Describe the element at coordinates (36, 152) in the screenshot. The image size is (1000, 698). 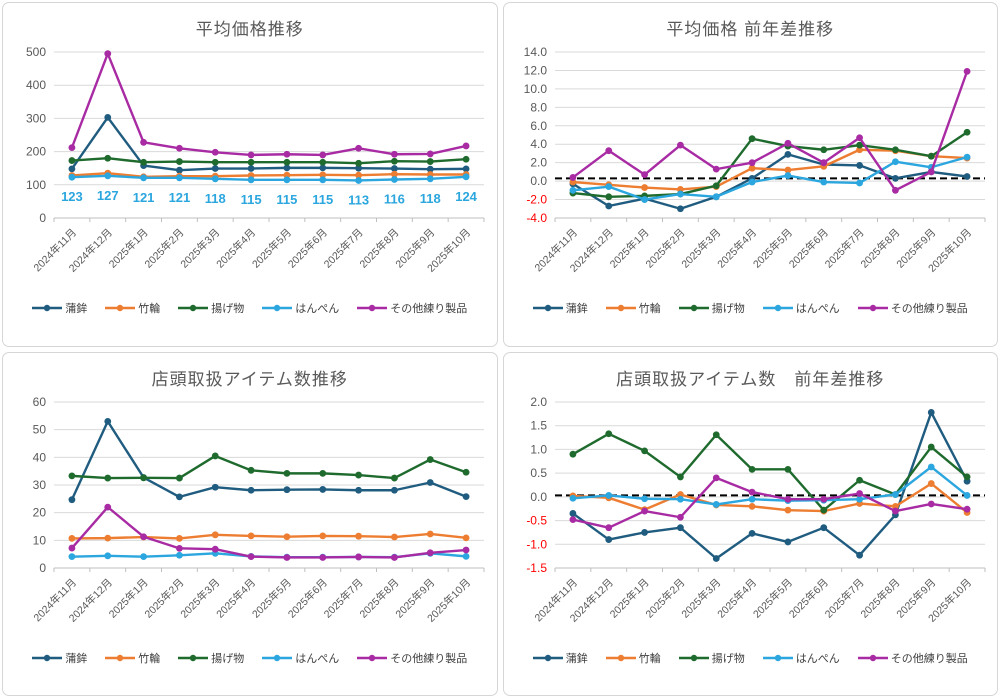
I see `y-tick-label: 200` at that location.